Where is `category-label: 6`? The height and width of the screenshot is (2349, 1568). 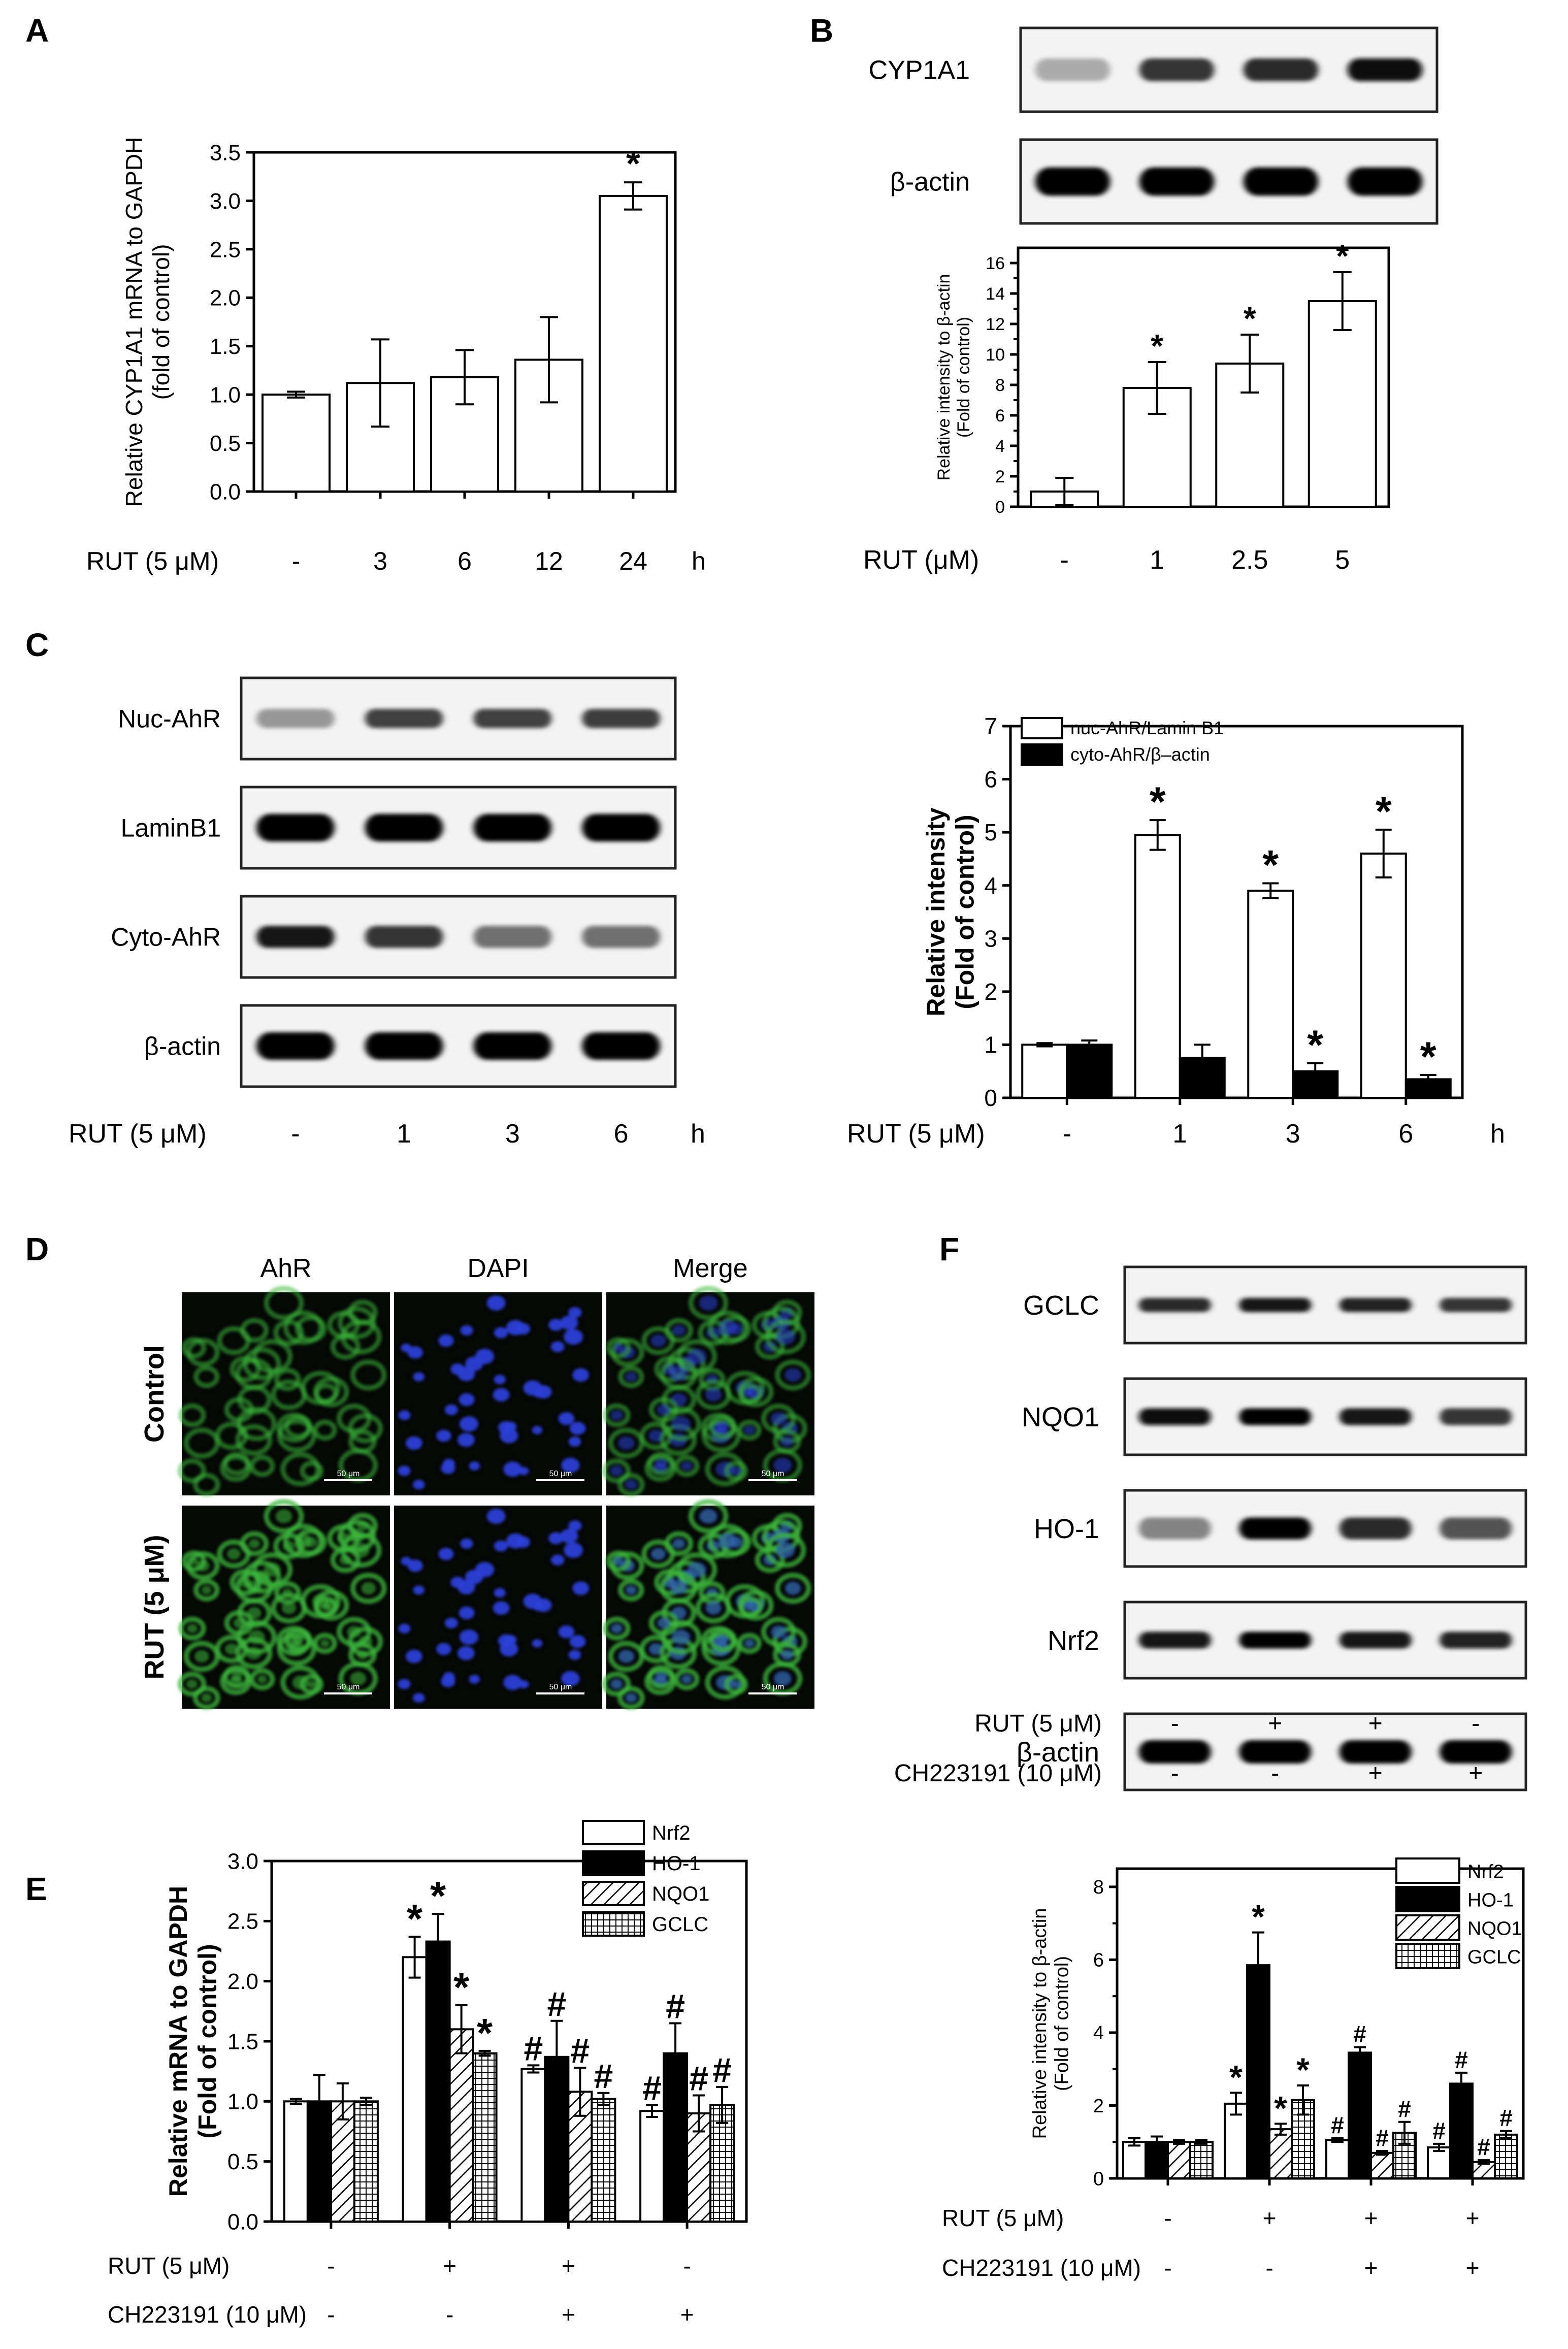
category-label: 6 is located at coordinates (465, 561).